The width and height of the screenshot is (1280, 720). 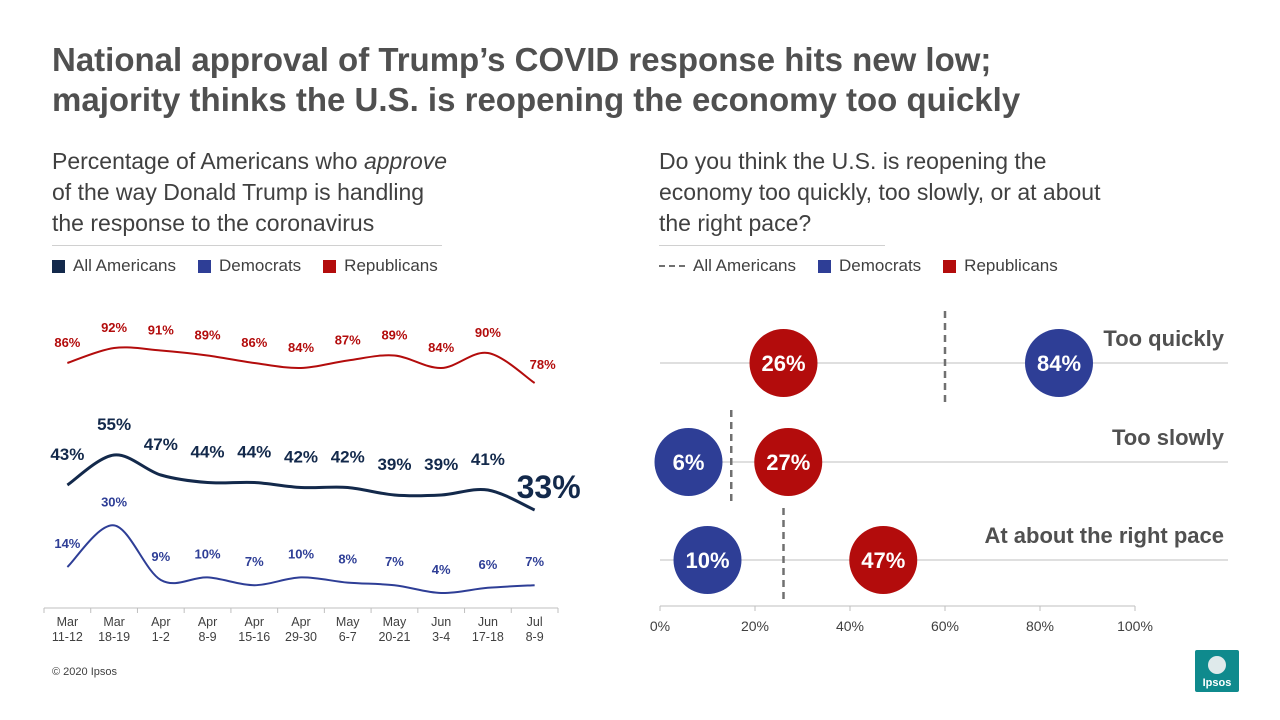 I want to click on row-label-too-slowly: Too slowly, so click(x=1168, y=437).